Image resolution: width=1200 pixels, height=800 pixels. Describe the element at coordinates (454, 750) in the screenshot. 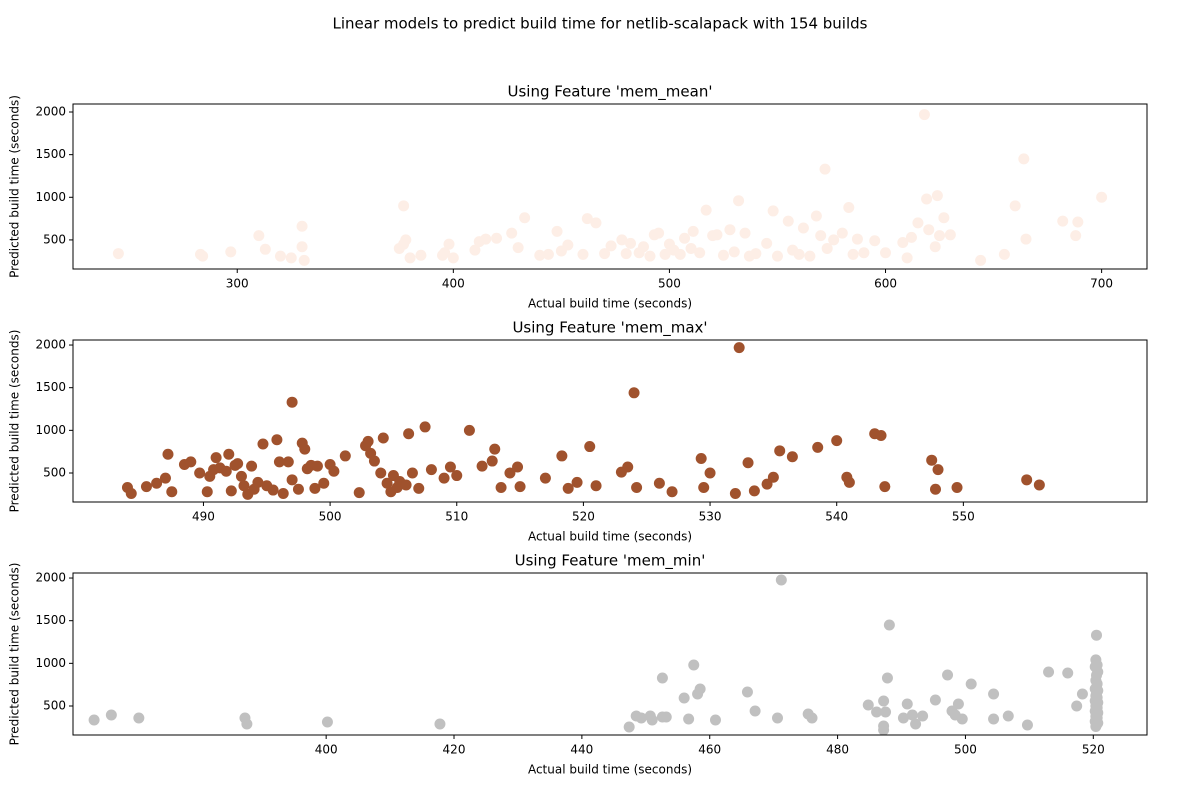

I see `x-tick-label: 420` at that location.